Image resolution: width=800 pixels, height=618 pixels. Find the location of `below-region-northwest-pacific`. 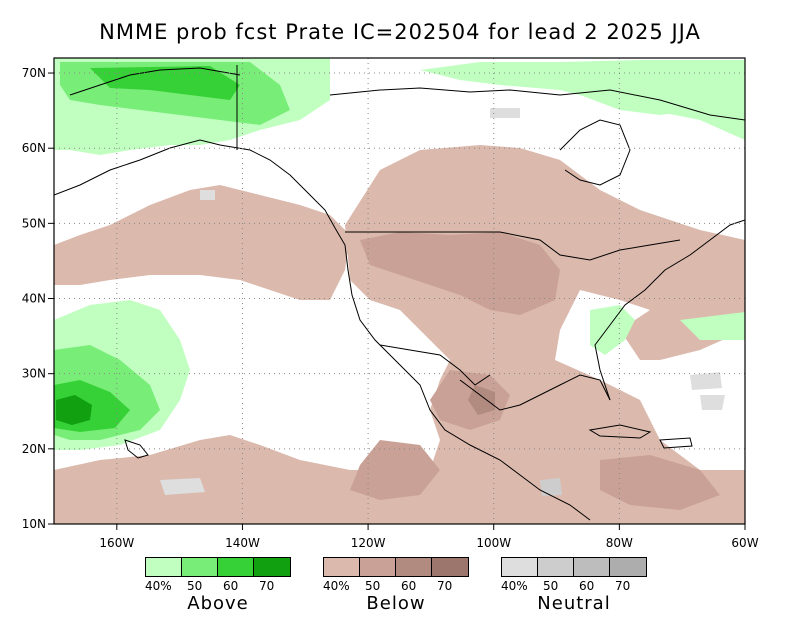

below-region-northwest-pacific is located at coordinates (202, 242).